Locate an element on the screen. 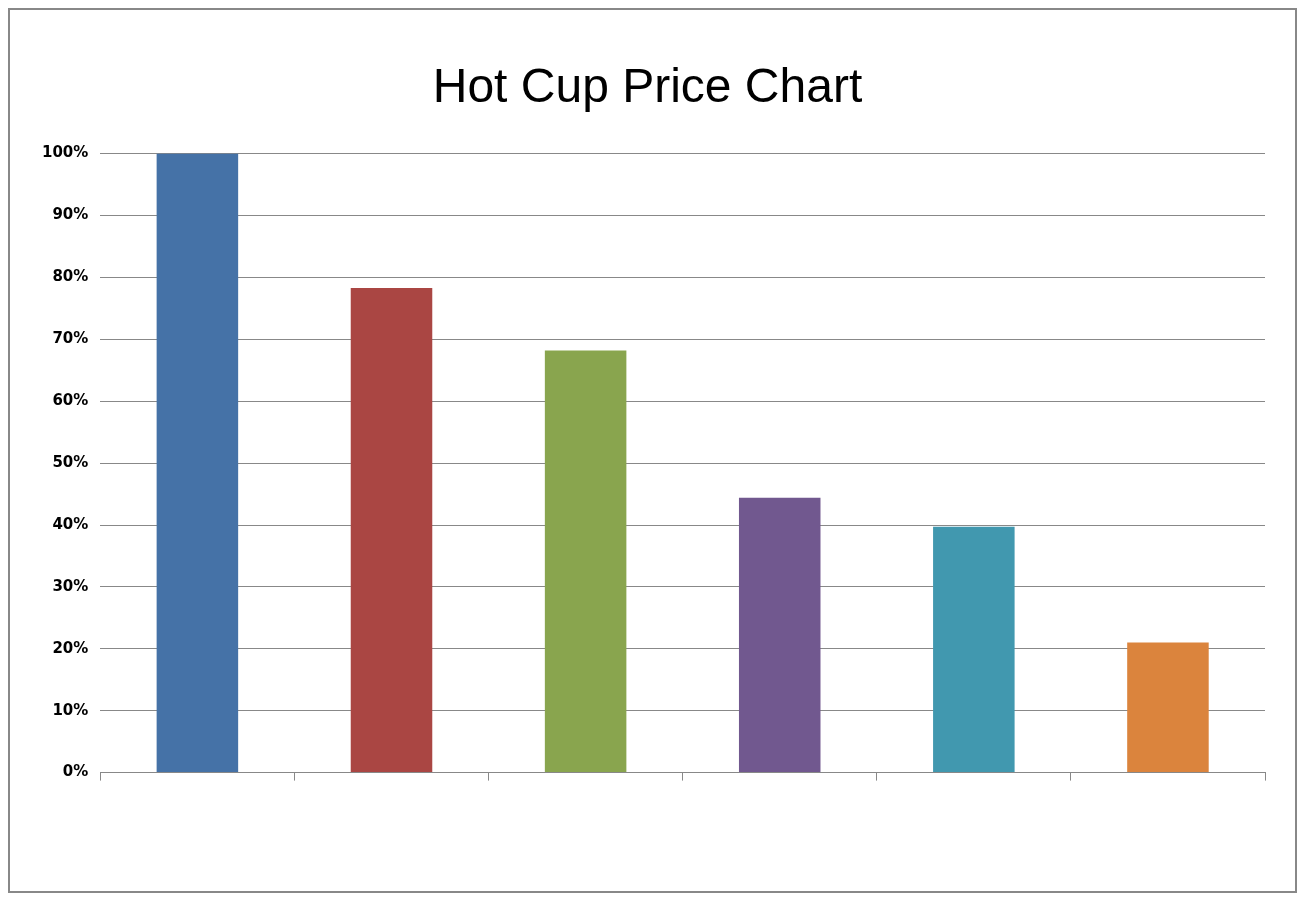  y-tick-label: 70% is located at coordinates (70, 338).